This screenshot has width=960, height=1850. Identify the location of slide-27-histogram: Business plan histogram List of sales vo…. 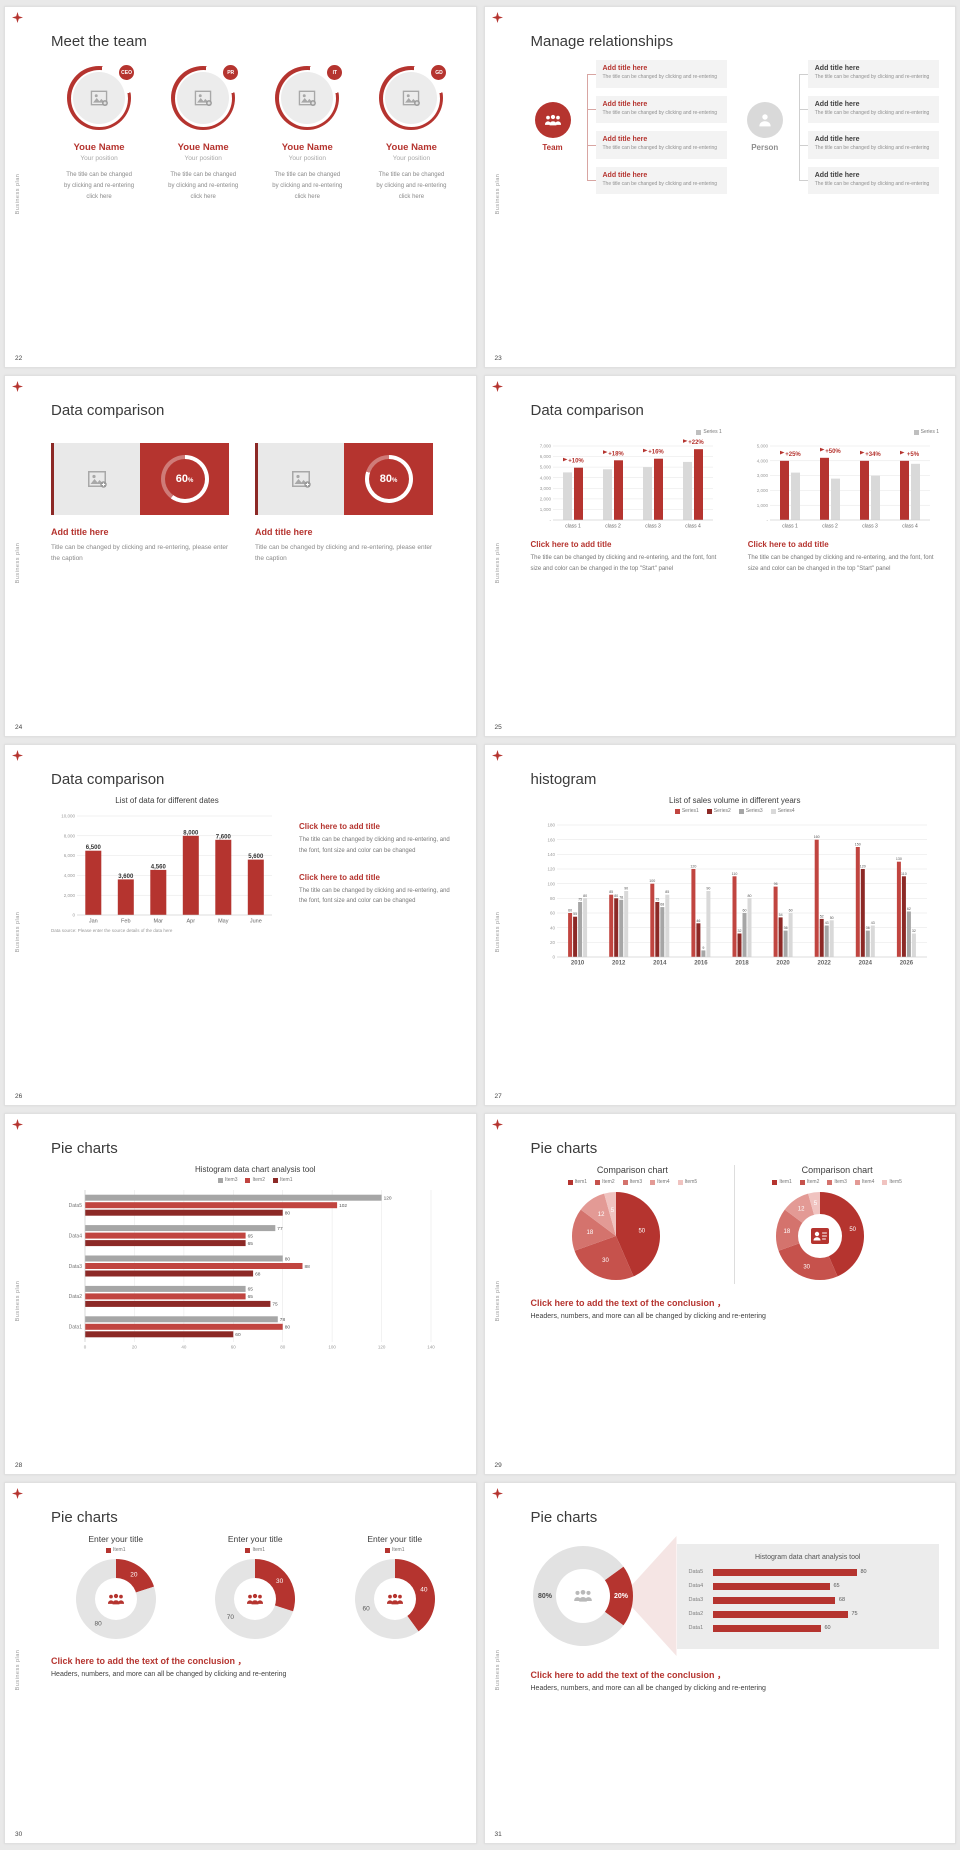
(719, 925).